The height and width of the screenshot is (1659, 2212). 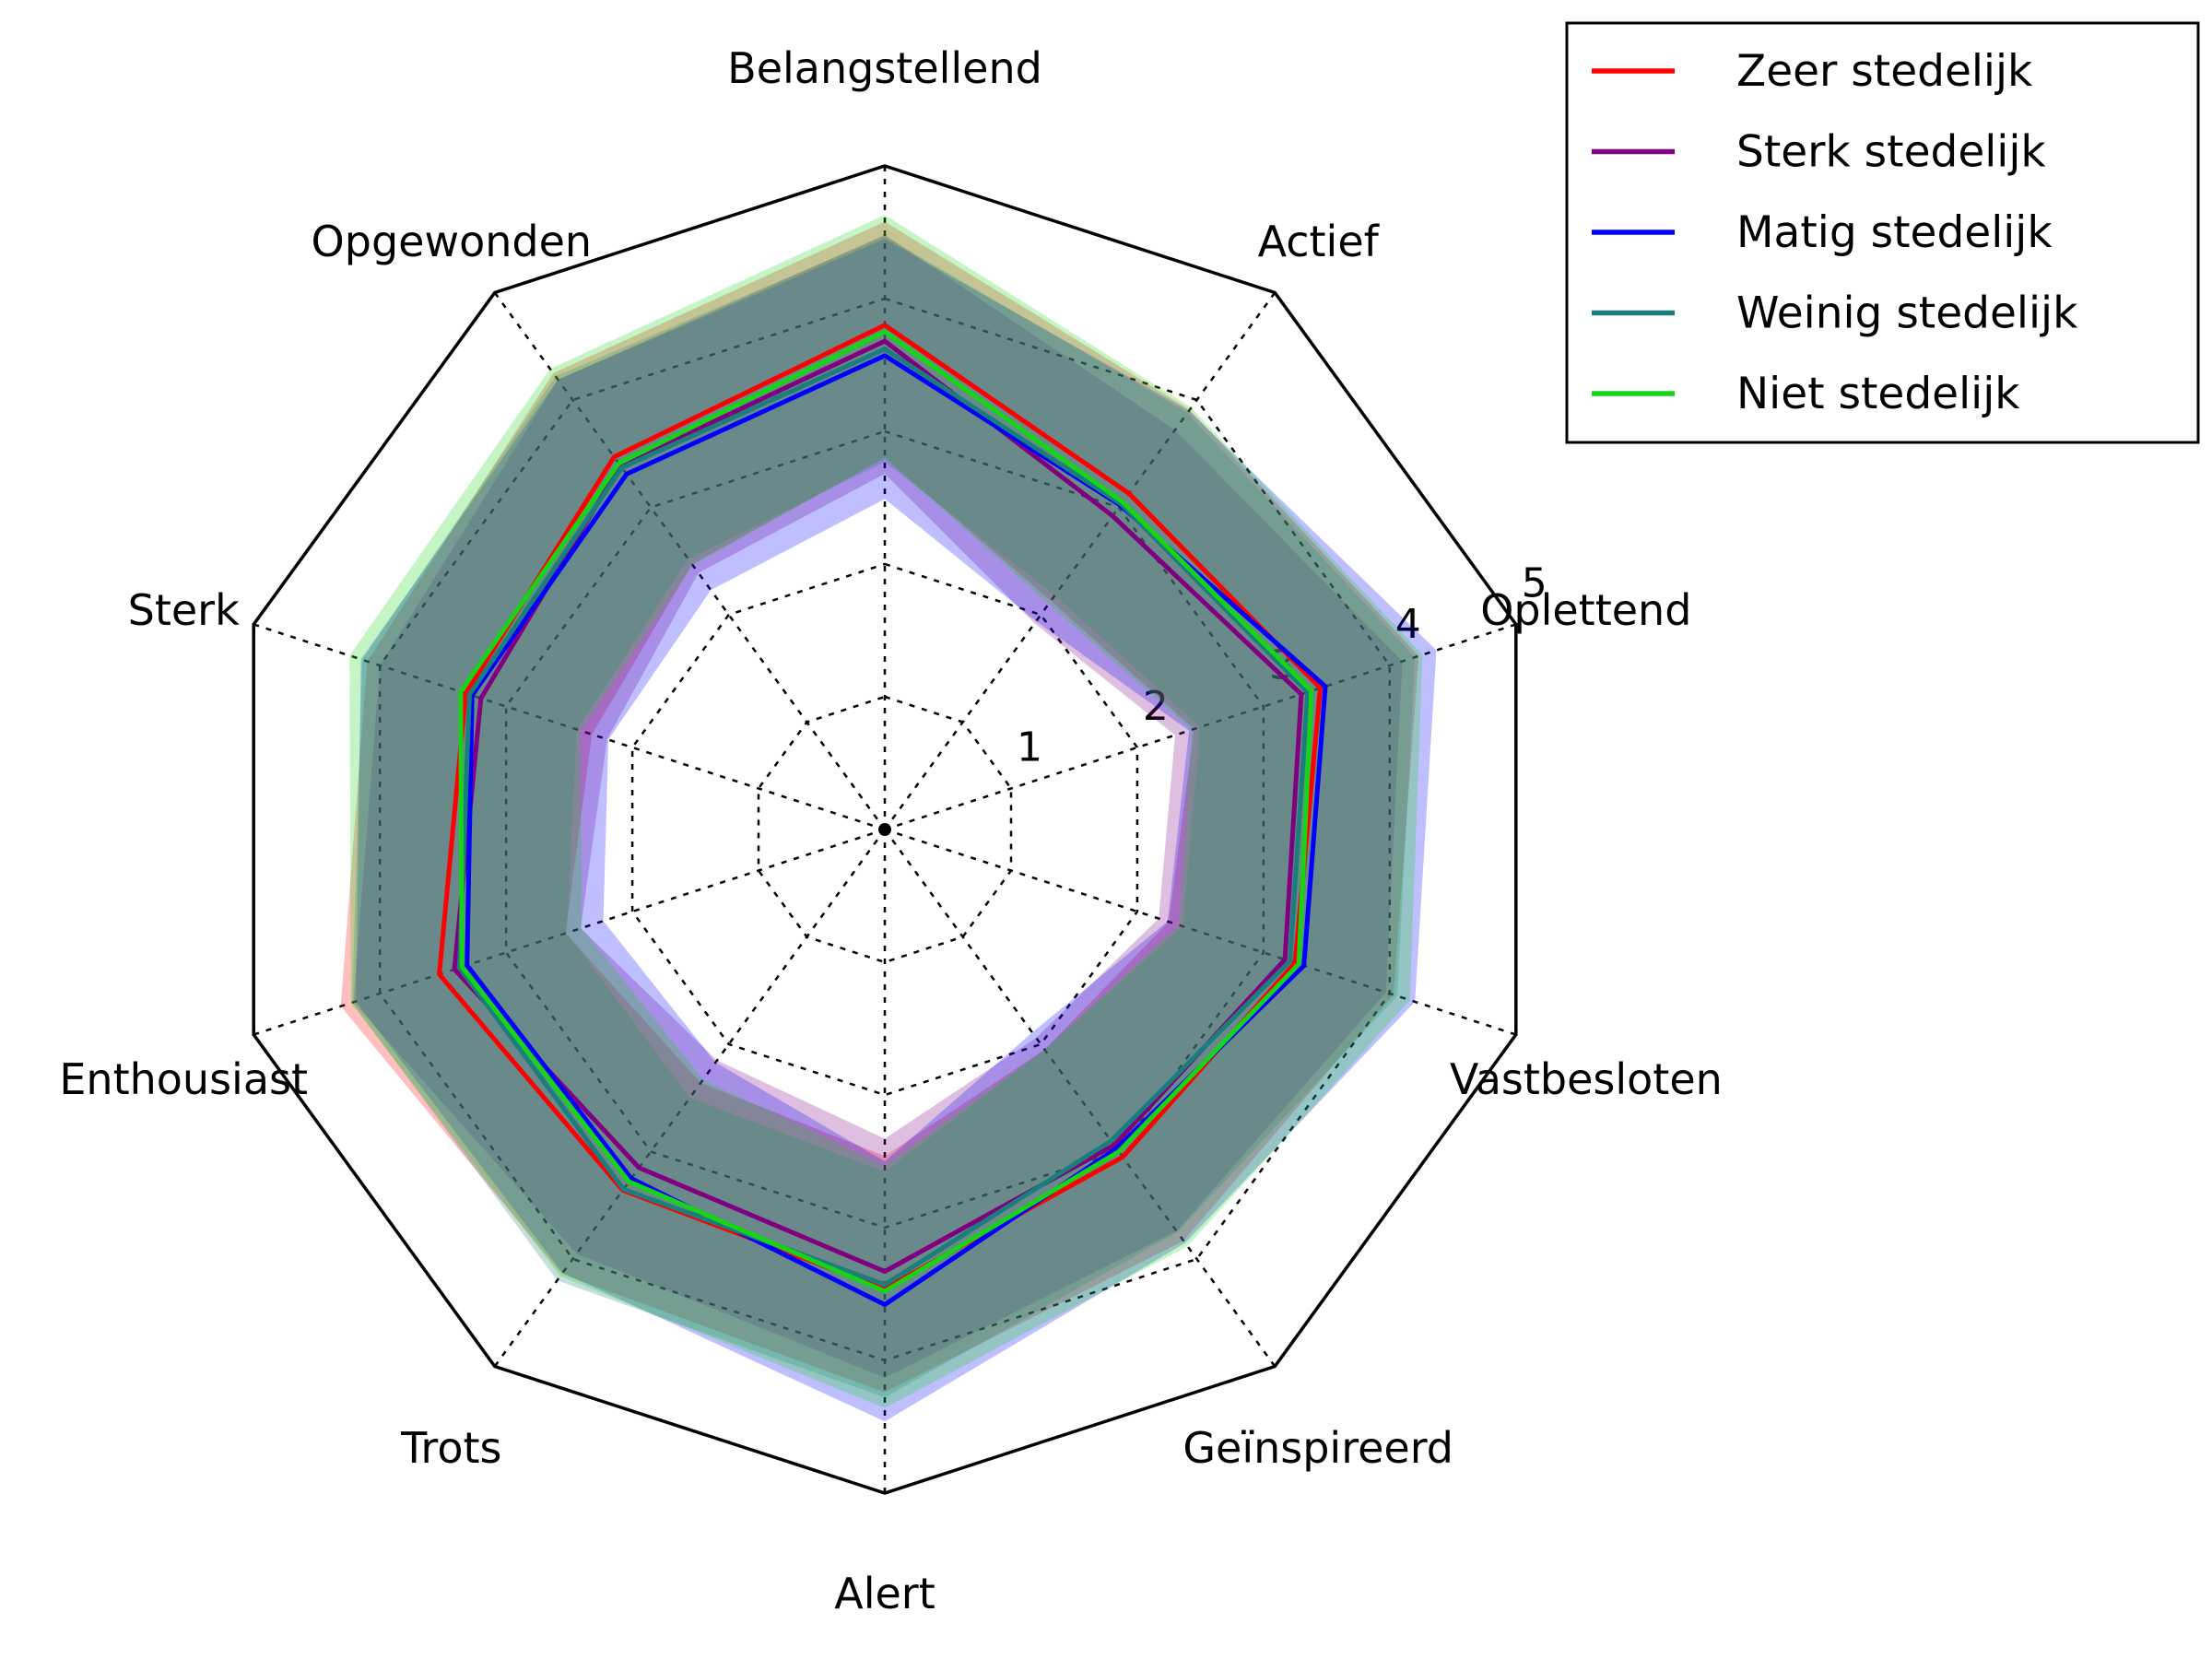 I want to click on tick-label-5: 5, so click(x=1534, y=583).